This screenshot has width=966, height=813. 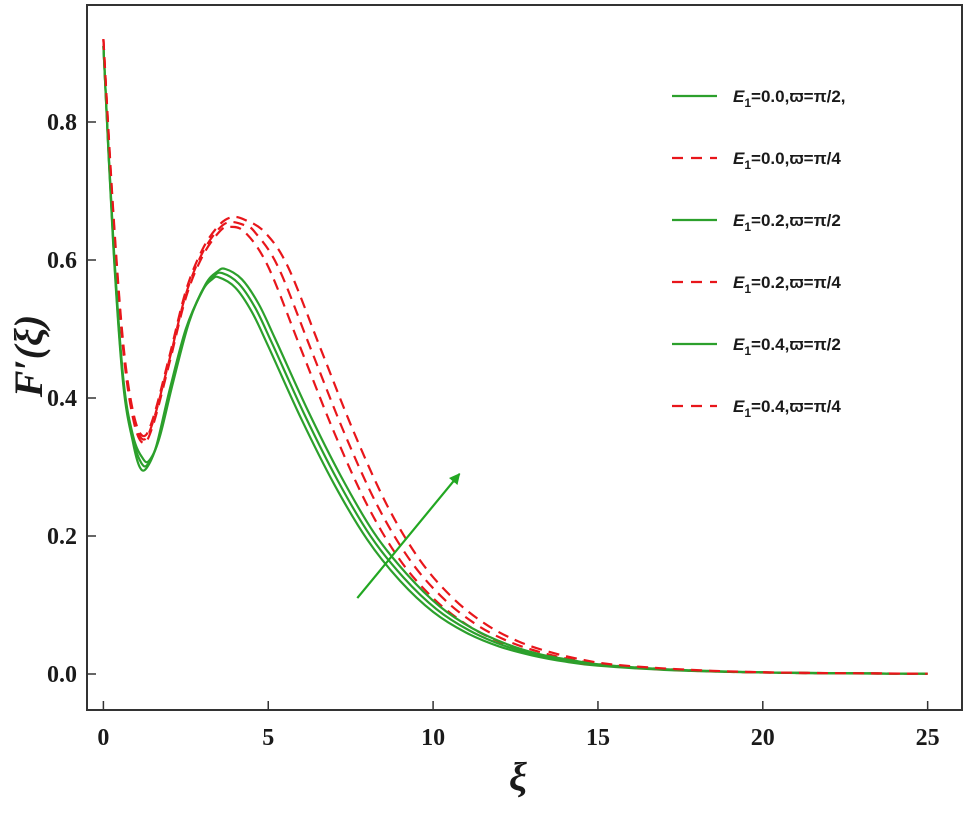 I want to click on legend-label: E1=0.4,ϖ=π/2, so click(x=787, y=346).